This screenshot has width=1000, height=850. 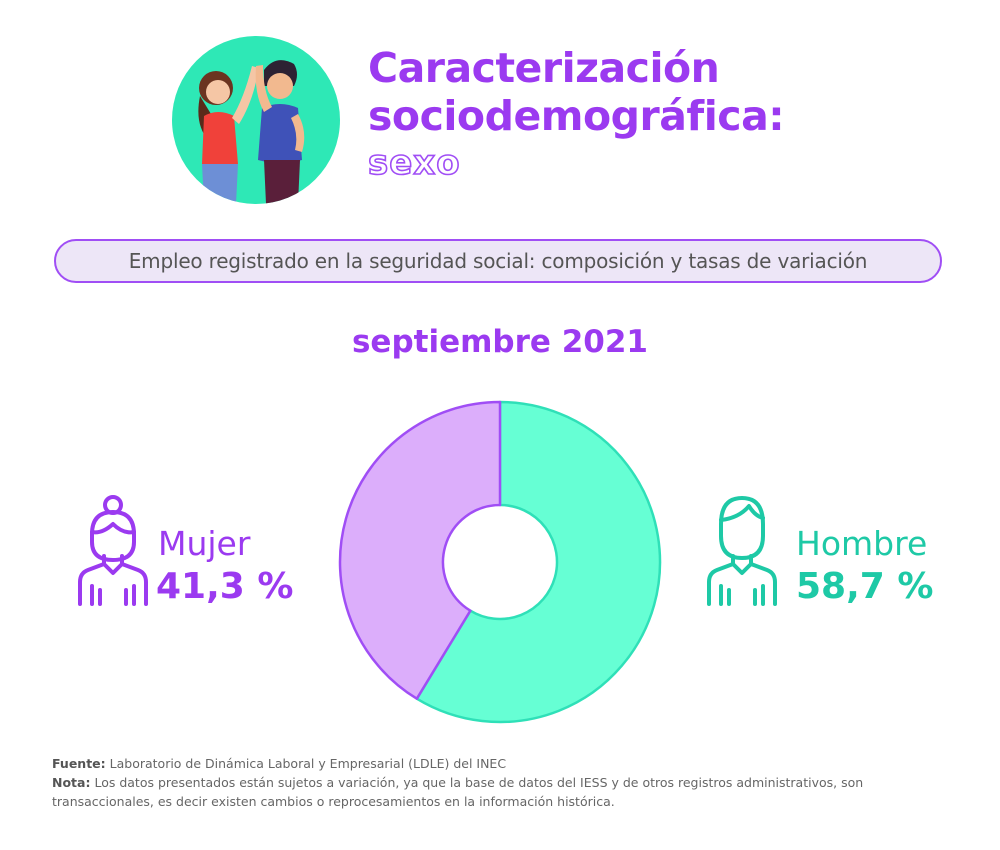 I want to click on hombre-label: Hombre, so click(x=862, y=543).